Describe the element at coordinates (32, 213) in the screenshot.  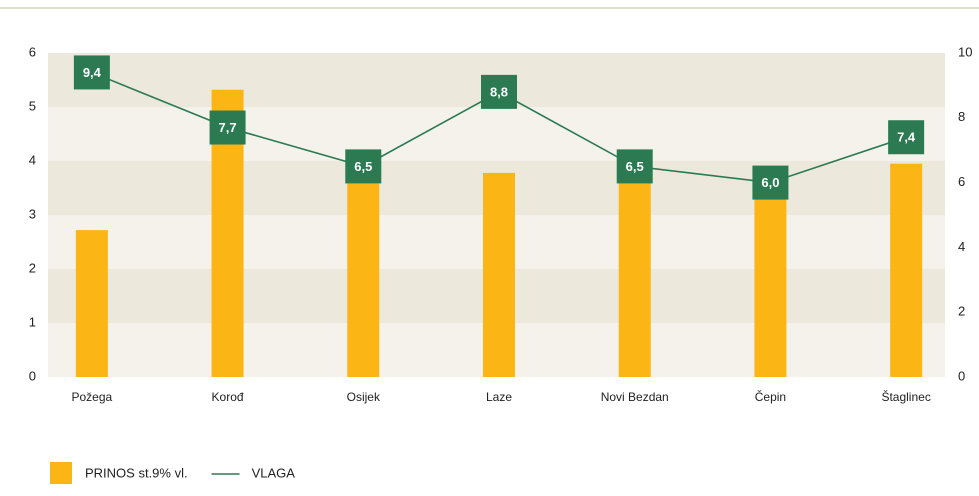
I see `y-tick-label: 3` at that location.